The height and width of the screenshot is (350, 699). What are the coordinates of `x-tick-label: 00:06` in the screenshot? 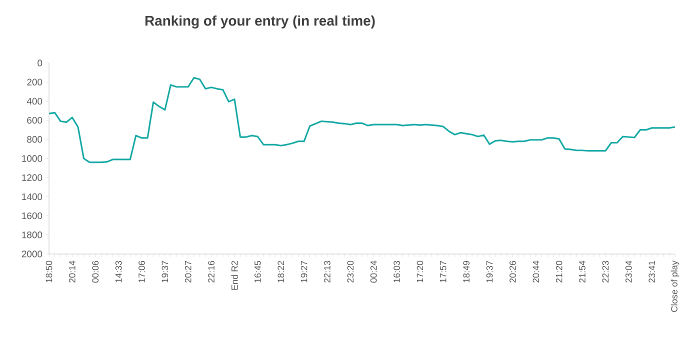 It's located at (95, 271).